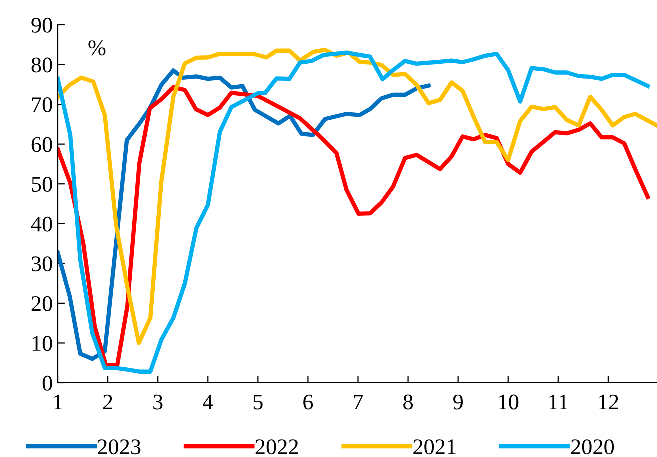 The width and height of the screenshot is (657, 457). What do you see at coordinates (42, 344) in the screenshot?
I see `y-tick-label: 10` at bounding box center [42, 344].